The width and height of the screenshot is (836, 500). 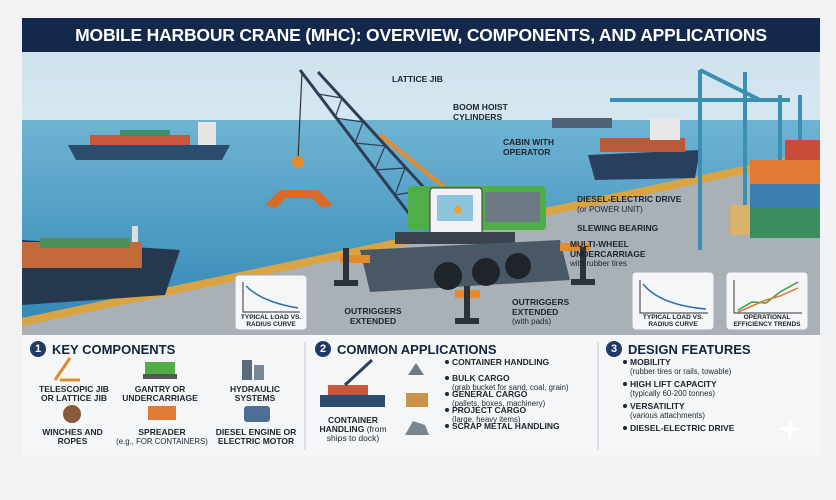 I want to click on component-note: (e.g., FOR CONTAINERS), so click(x=162, y=441).